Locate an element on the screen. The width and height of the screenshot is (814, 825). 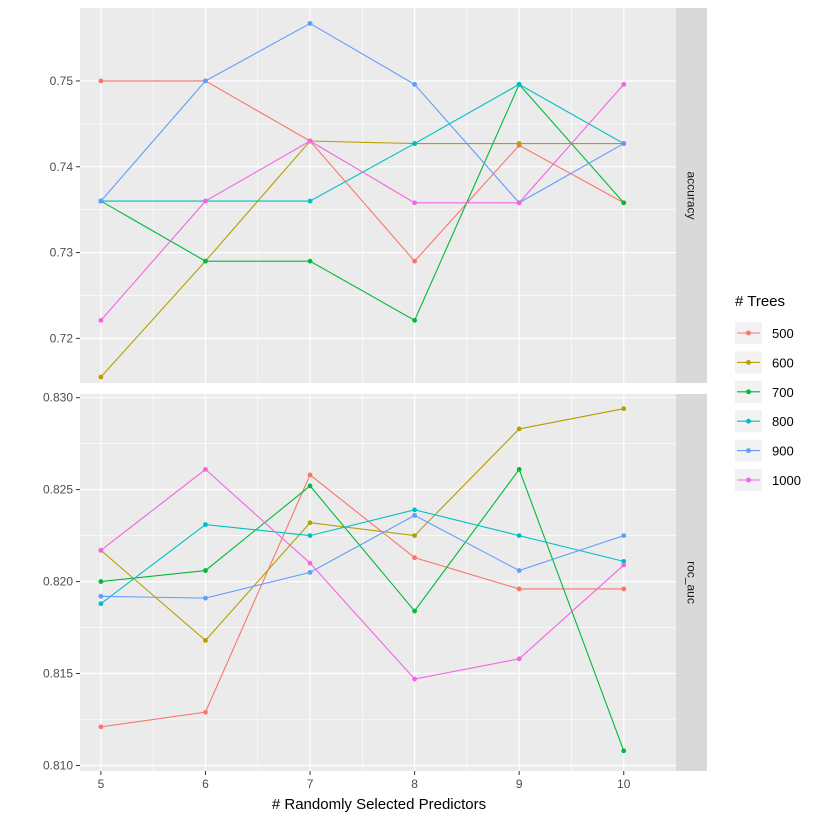
y-tick-label: 0.75 is located at coordinates (62, 81).